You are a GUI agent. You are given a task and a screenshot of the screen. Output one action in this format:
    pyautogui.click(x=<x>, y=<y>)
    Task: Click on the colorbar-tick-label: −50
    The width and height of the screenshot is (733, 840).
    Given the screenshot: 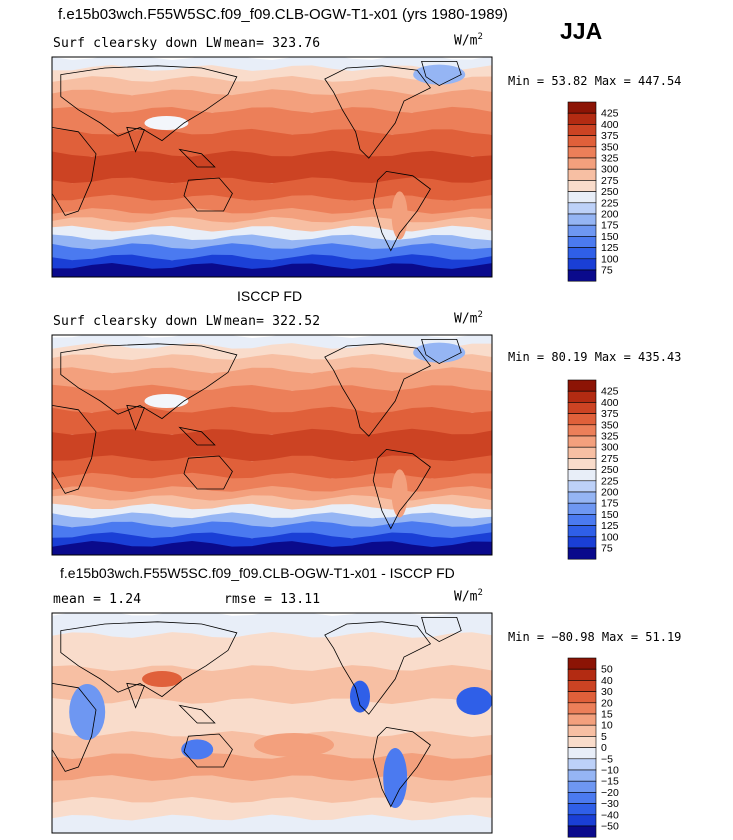 What is the action you would take?
    pyautogui.click(x=610, y=827)
    